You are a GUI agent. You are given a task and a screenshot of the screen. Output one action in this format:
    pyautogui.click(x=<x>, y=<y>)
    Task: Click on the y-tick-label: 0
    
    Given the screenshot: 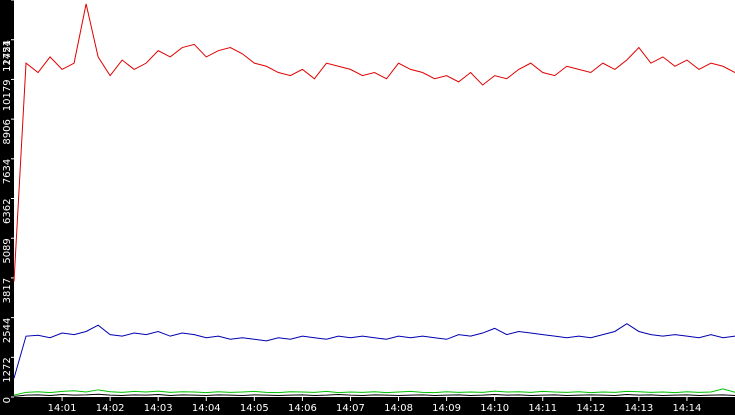 What is the action you would take?
    pyautogui.click(x=7, y=400)
    